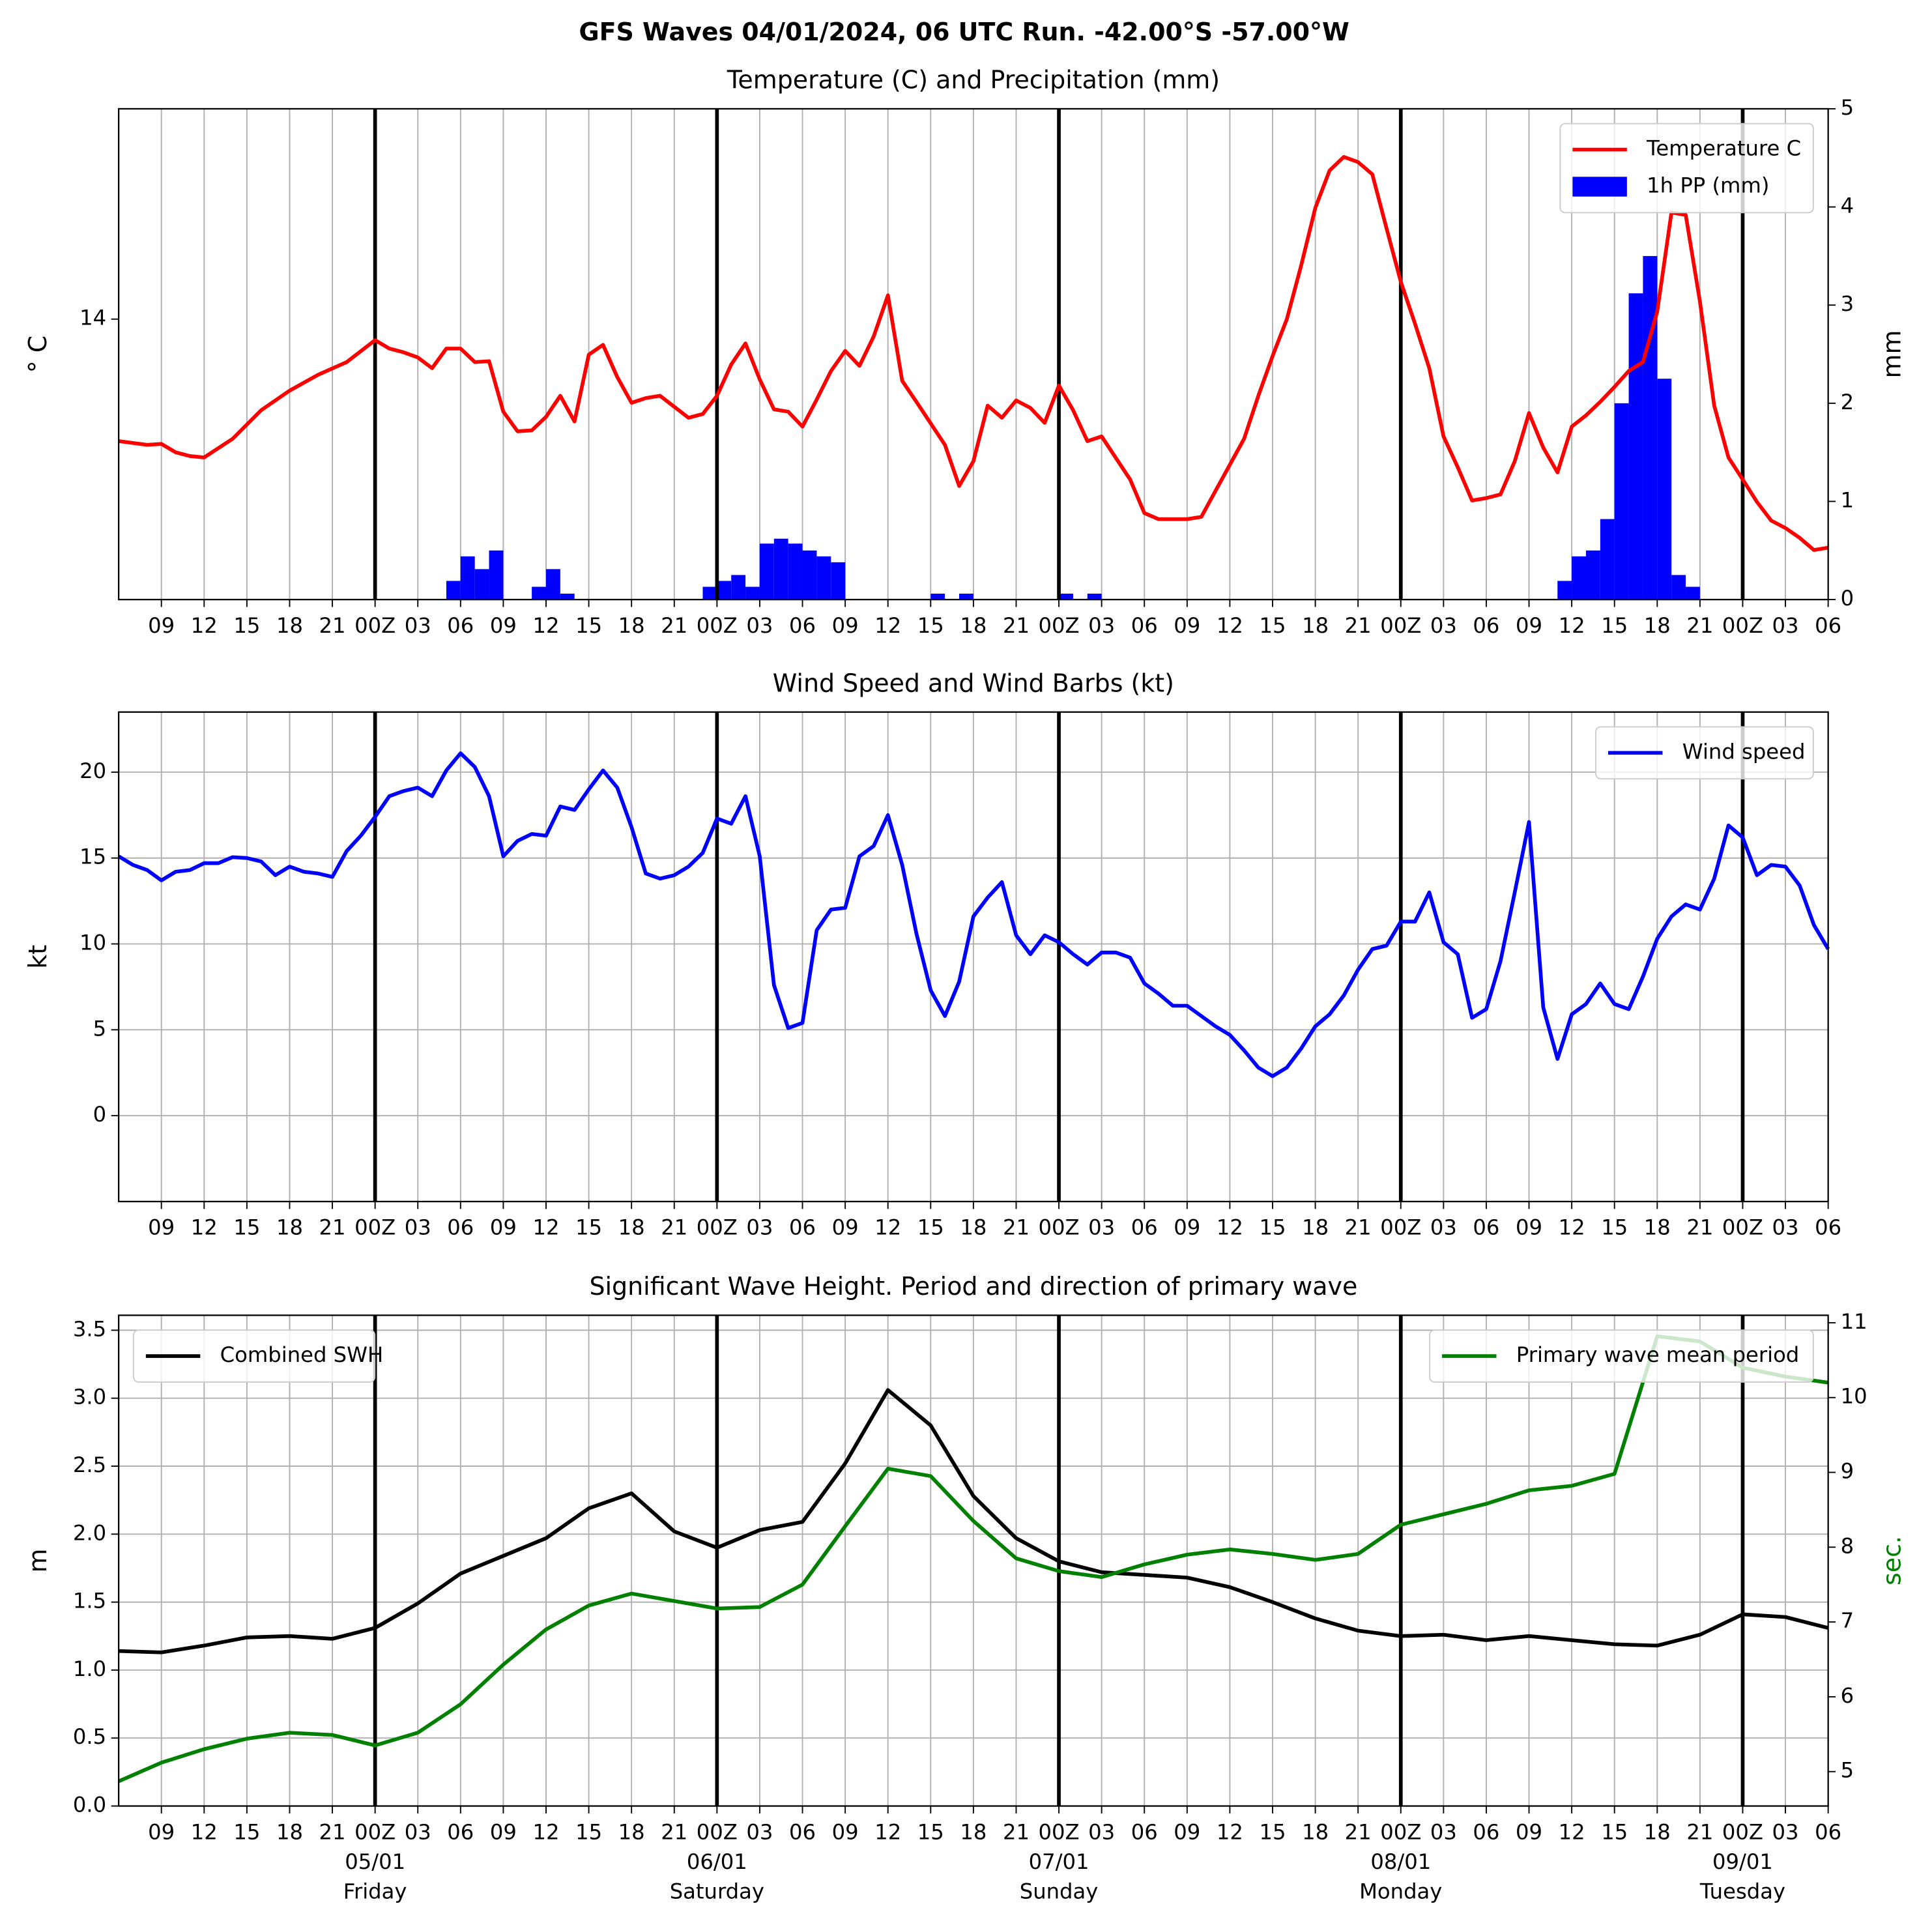 The height and width of the screenshot is (1921, 1932). I want to click on date-label: 06/01, so click(717, 1861).